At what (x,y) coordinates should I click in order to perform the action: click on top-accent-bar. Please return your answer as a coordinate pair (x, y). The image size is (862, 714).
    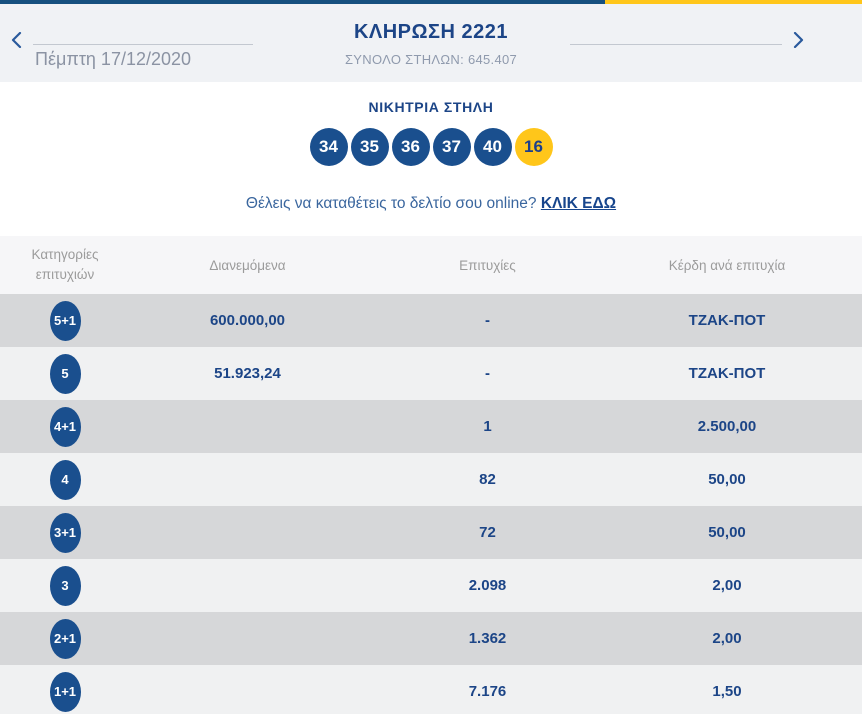
    Looking at the image, I should click on (431, 2).